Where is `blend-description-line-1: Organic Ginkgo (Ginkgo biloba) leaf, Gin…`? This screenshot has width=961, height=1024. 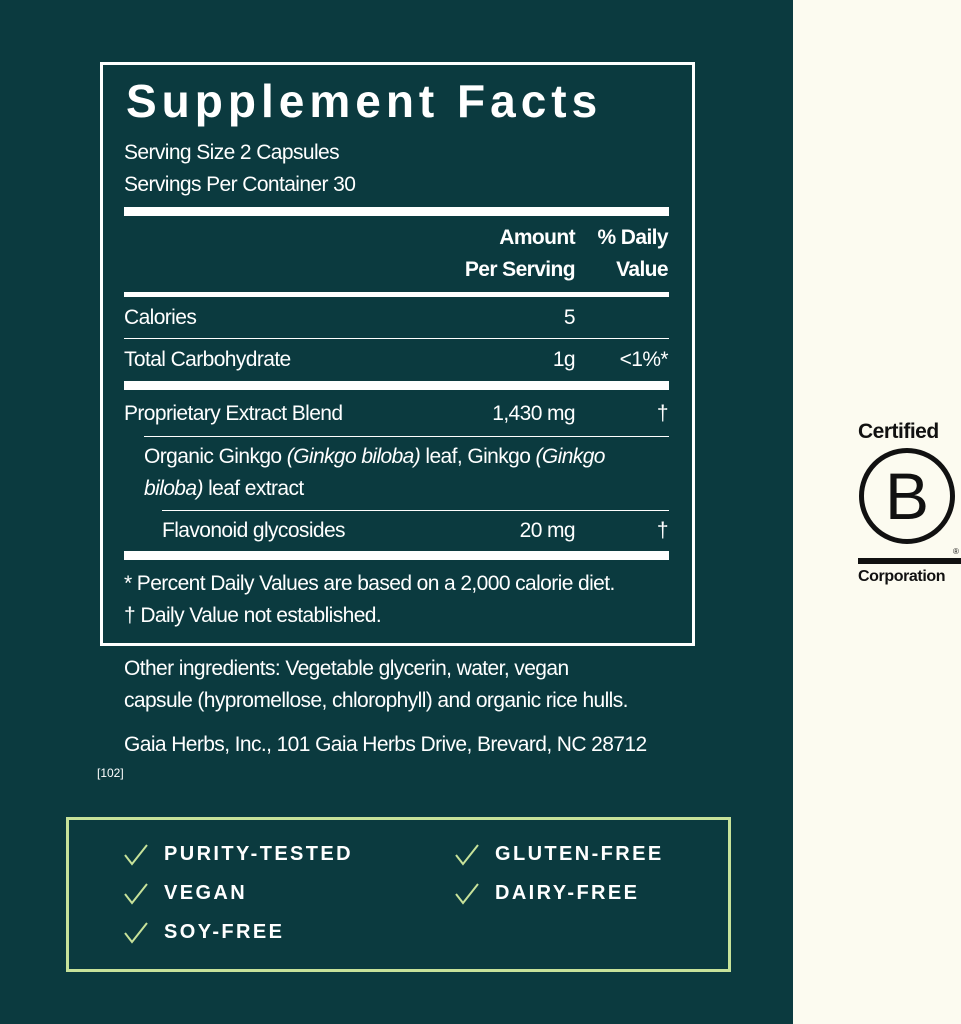
blend-description-line-1: Organic Ginkgo (Ginkgo biloba) leaf, Gin… is located at coordinates (374, 456).